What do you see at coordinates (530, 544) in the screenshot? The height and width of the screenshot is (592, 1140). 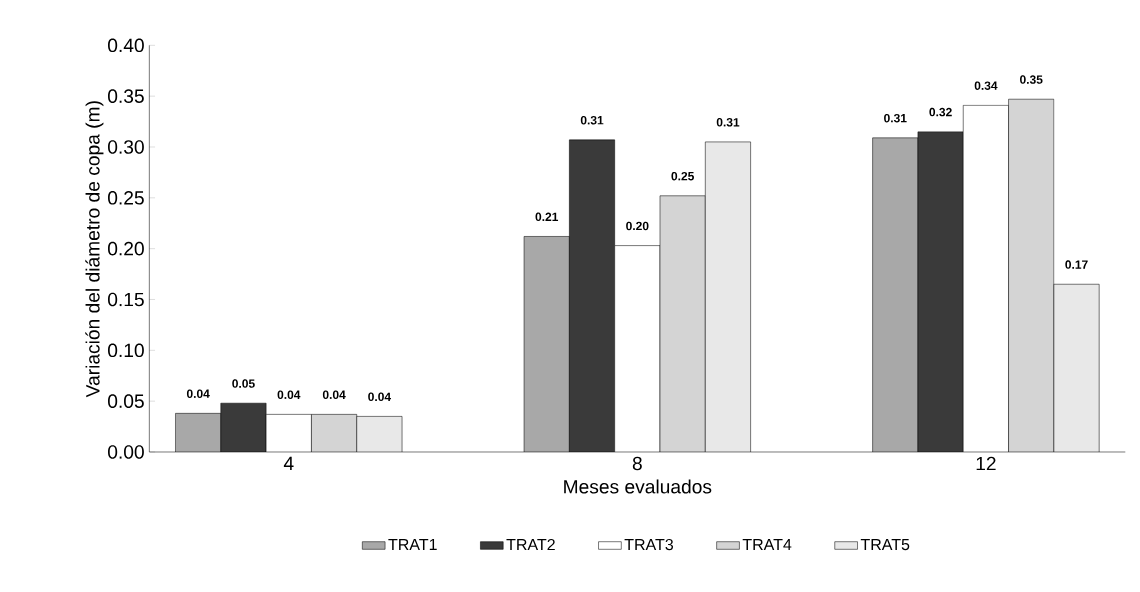 I see `legend-label: TRAT2` at bounding box center [530, 544].